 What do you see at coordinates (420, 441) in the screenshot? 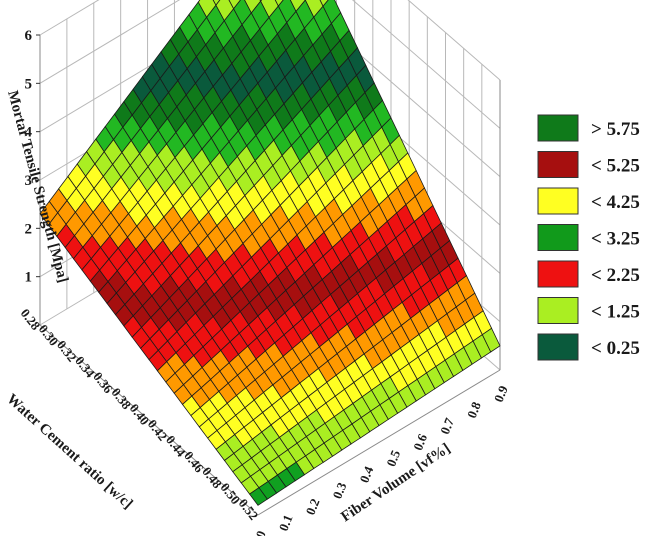
I see `vf-tick-label: 0.6` at bounding box center [420, 441].